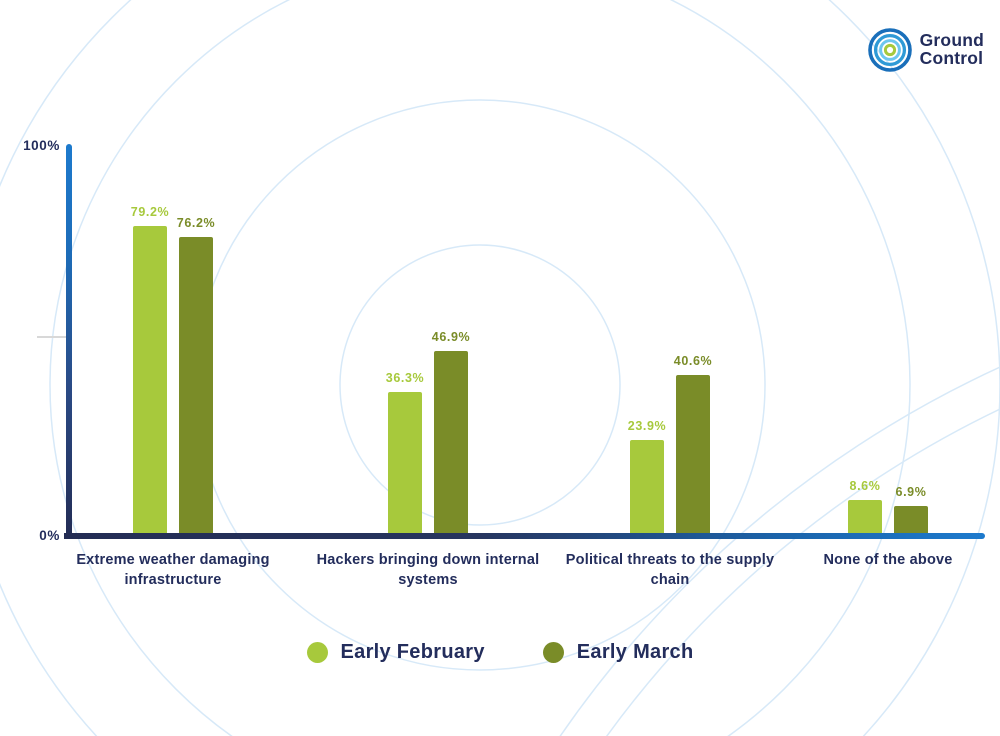  What do you see at coordinates (951, 58) in the screenshot?
I see `logo-text-line2: Control` at bounding box center [951, 58].